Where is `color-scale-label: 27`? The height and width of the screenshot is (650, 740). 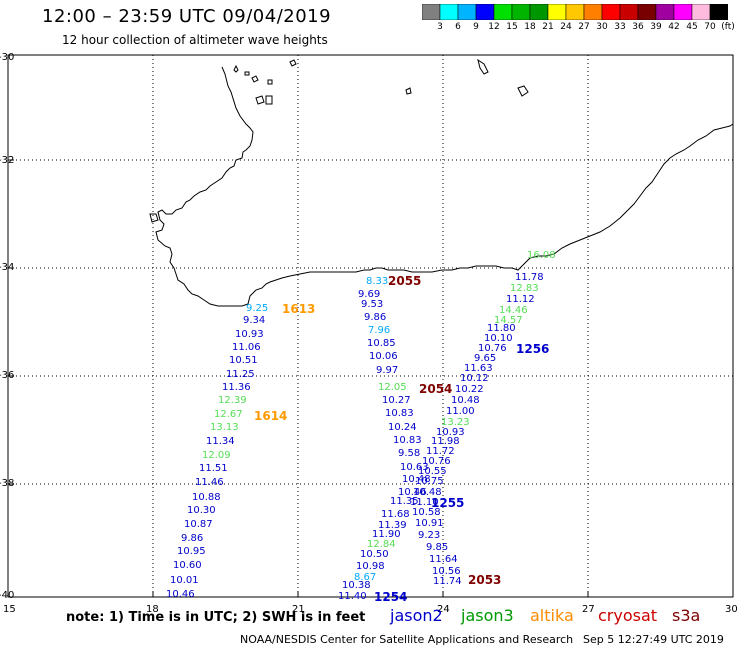 color-scale-label: 27 is located at coordinates (584, 27).